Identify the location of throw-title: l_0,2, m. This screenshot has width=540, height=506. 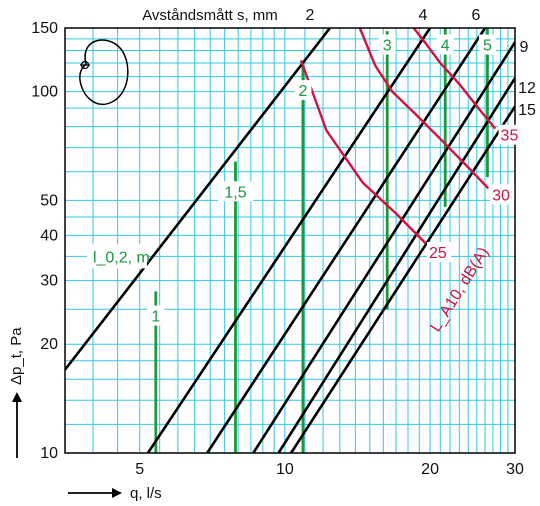
(121, 257).